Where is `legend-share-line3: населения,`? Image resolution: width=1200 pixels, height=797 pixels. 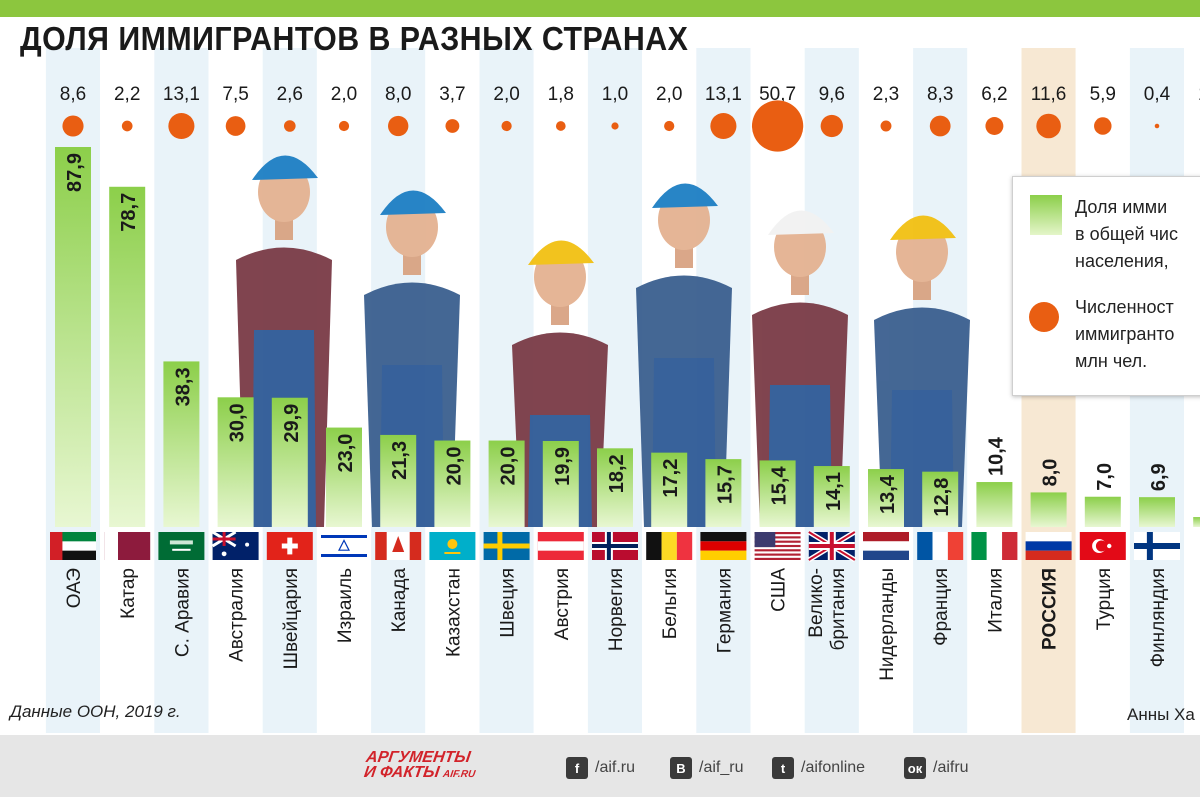 legend-share-line3: населения, is located at coordinates (1122, 261).